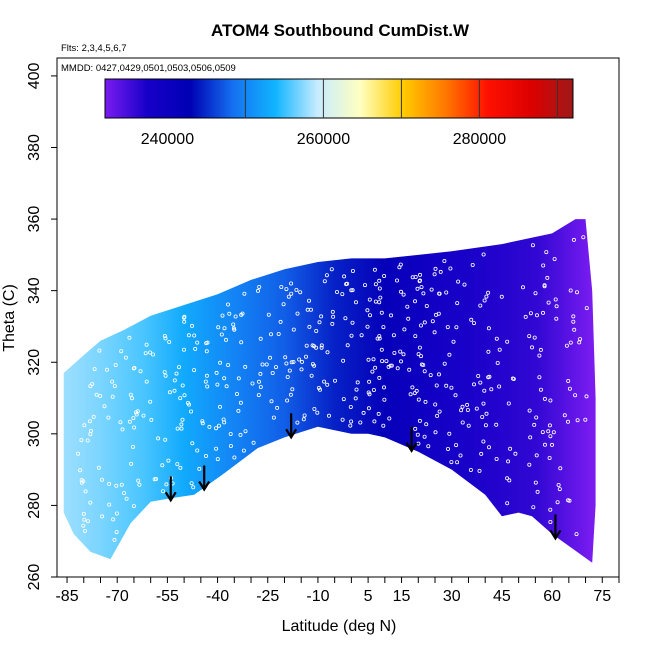 This screenshot has height=650, width=650. Describe the element at coordinates (66, 596) in the screenshot. I see `x-tick-label: -85` at that location.